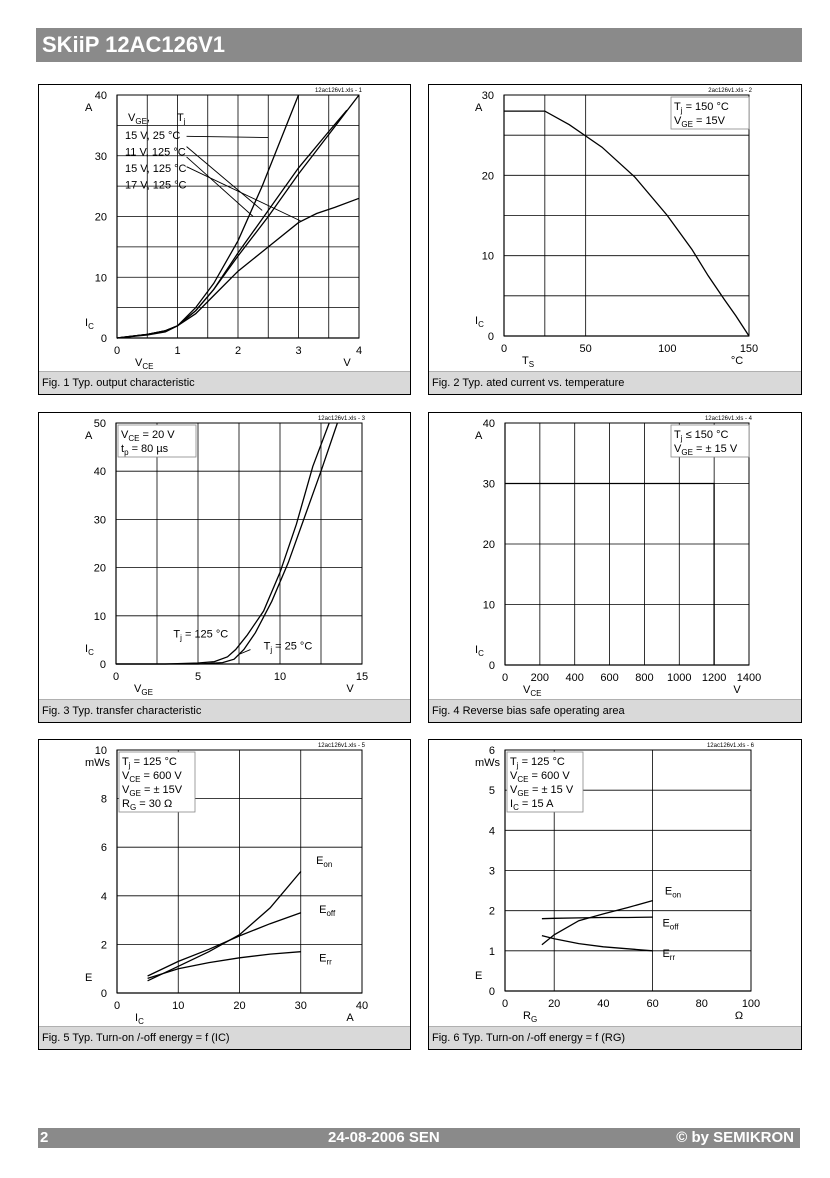 Image resolution: width=830 pixels, height=1178 pixels. Describe the element at coordinates (737, 361) in the screenshot. I see `x-axis-unit: °C` at that location.